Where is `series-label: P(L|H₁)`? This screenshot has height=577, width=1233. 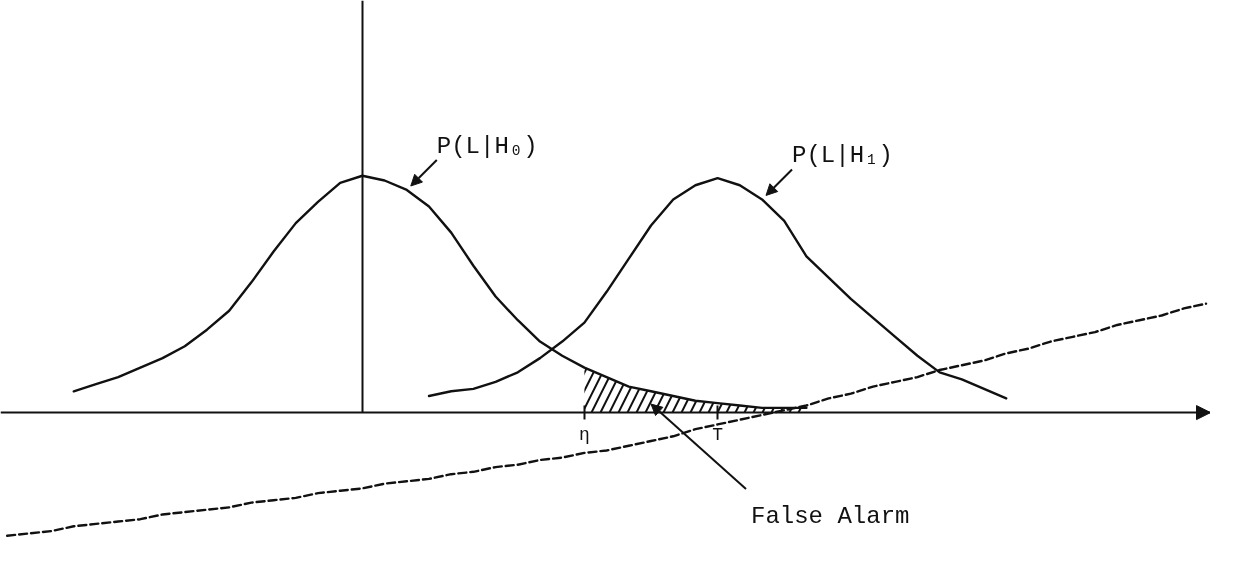
series-label: P(L|H₁) is located at coordinates (842, 156).